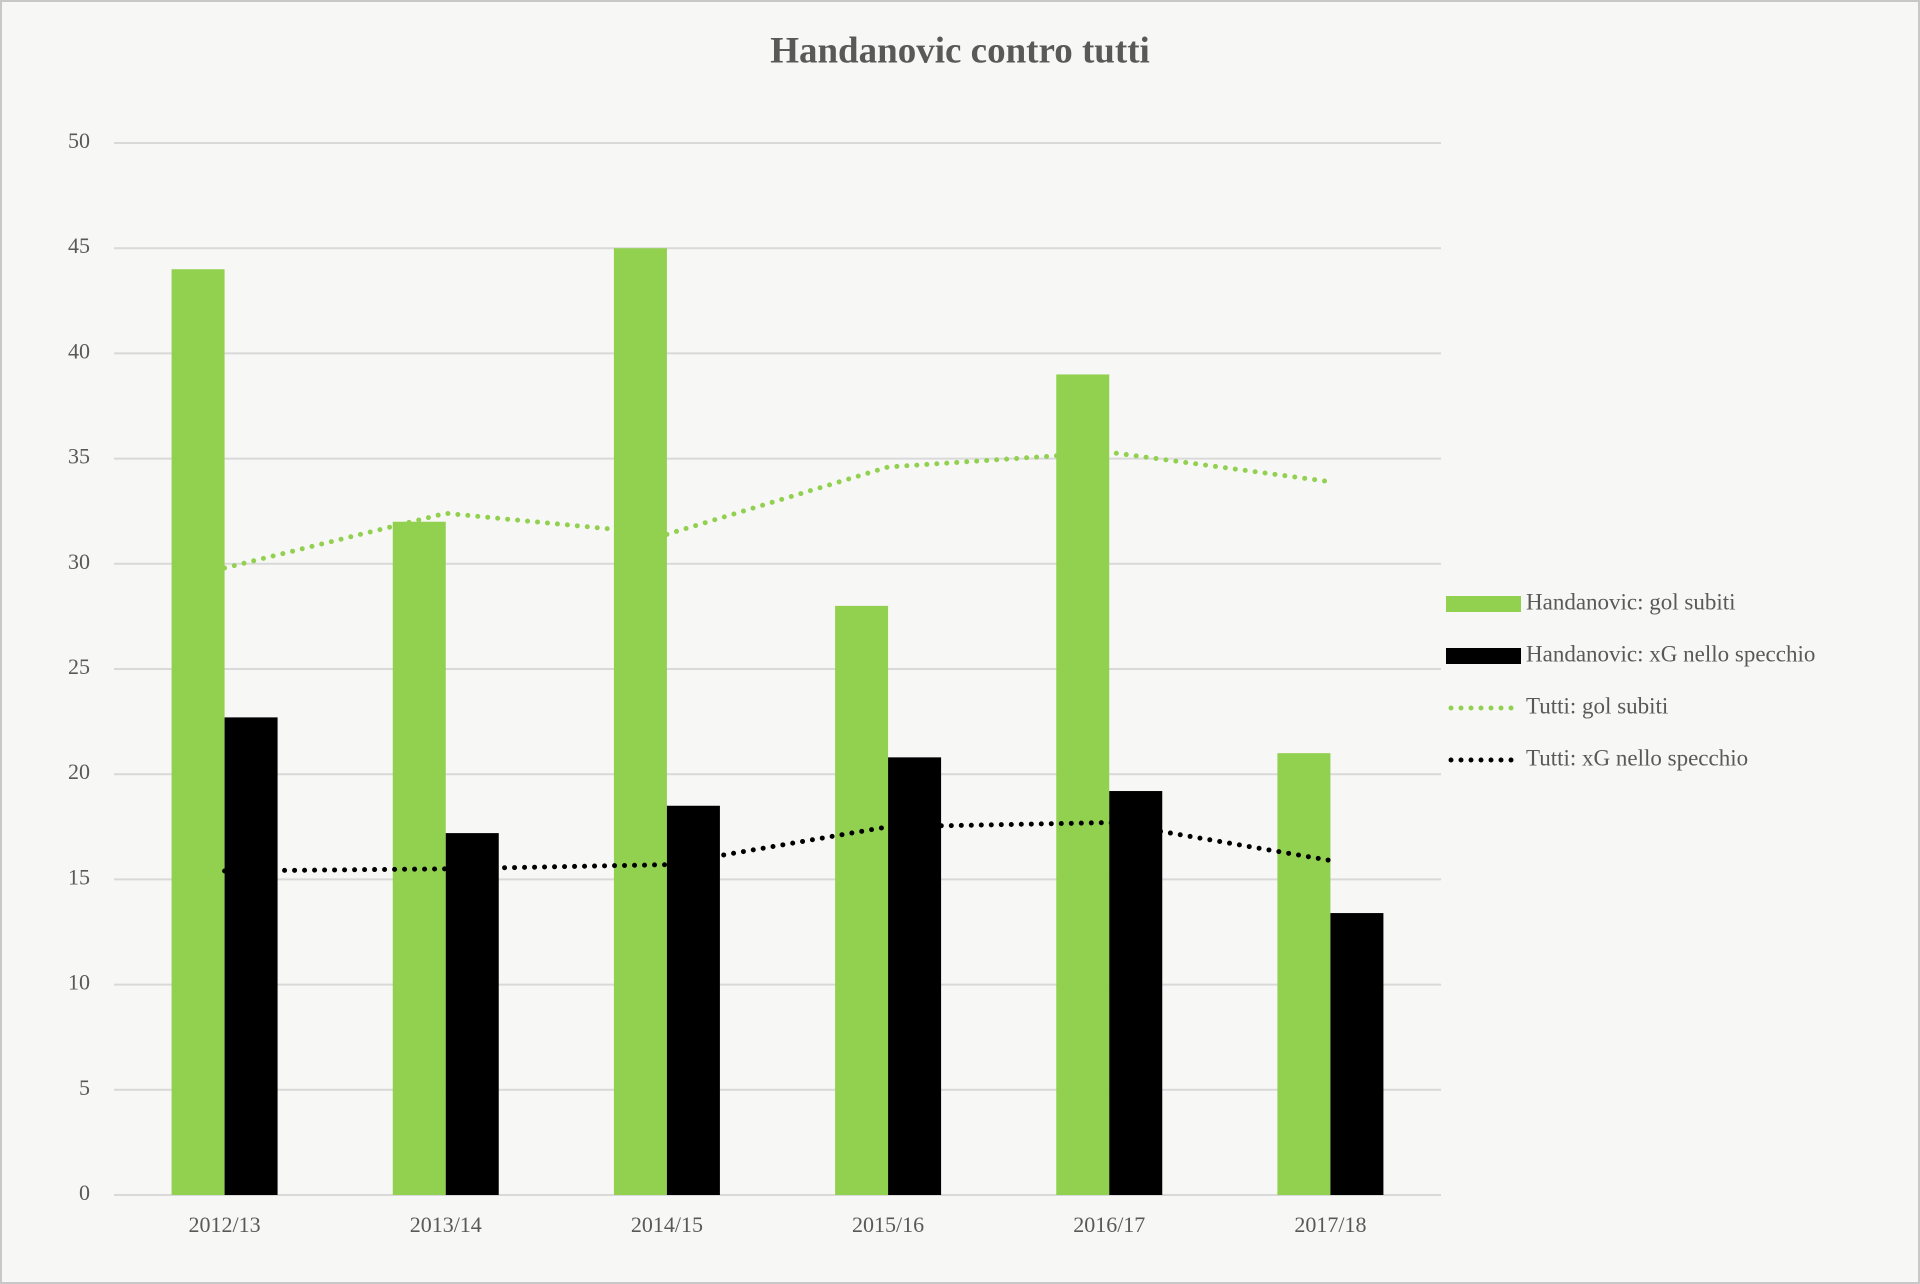  What do you see at coordinates (960, 50) in the screenshot?
I see `chart-title: Handanovic contro tutti` at bounding box center [960, 50].